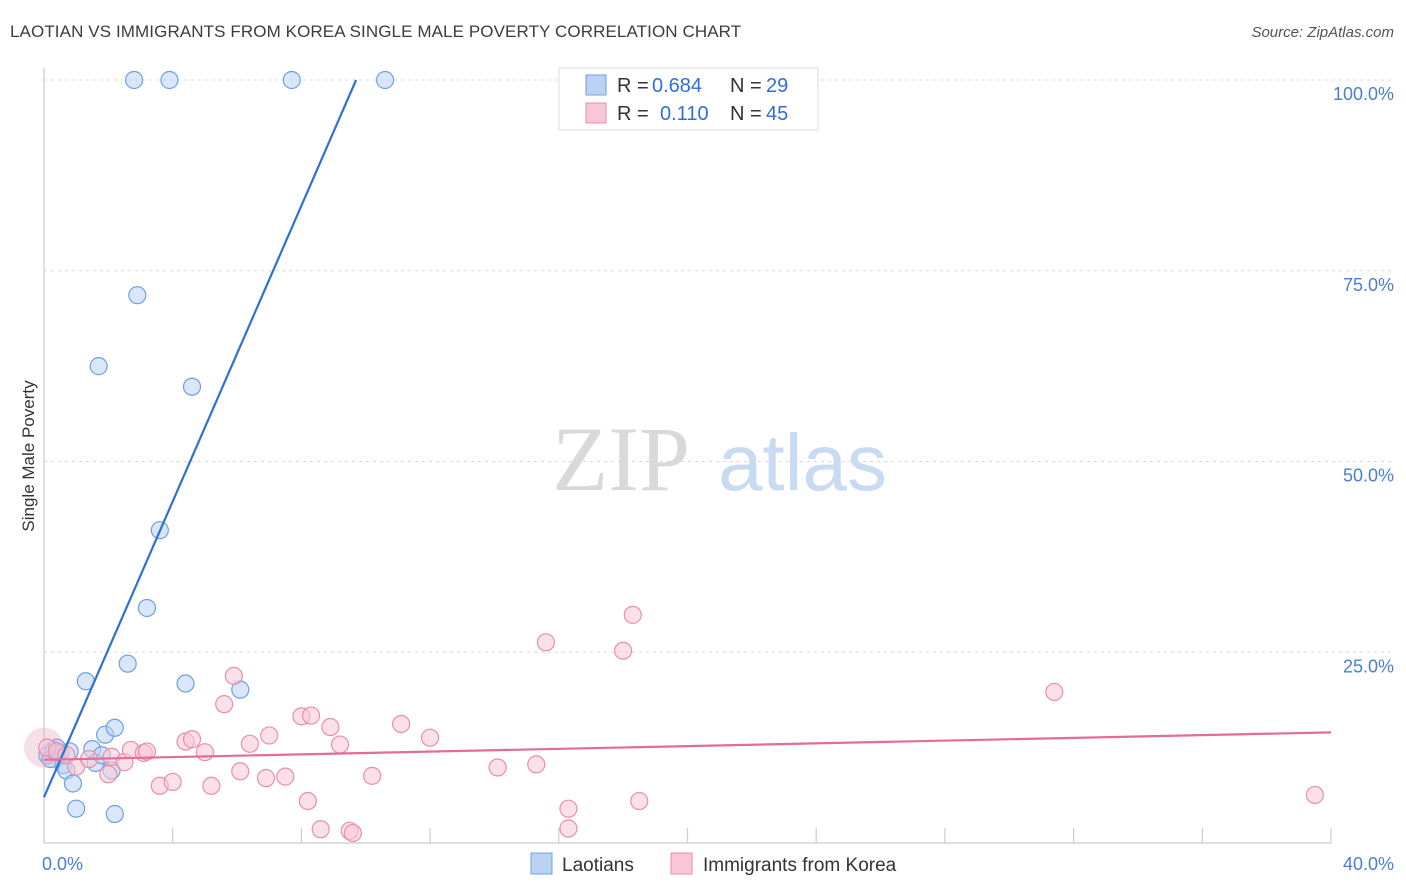  Describe the element at coordinates (596, 113) in the screenshot. I see `legend-swatch-korea` at that location.